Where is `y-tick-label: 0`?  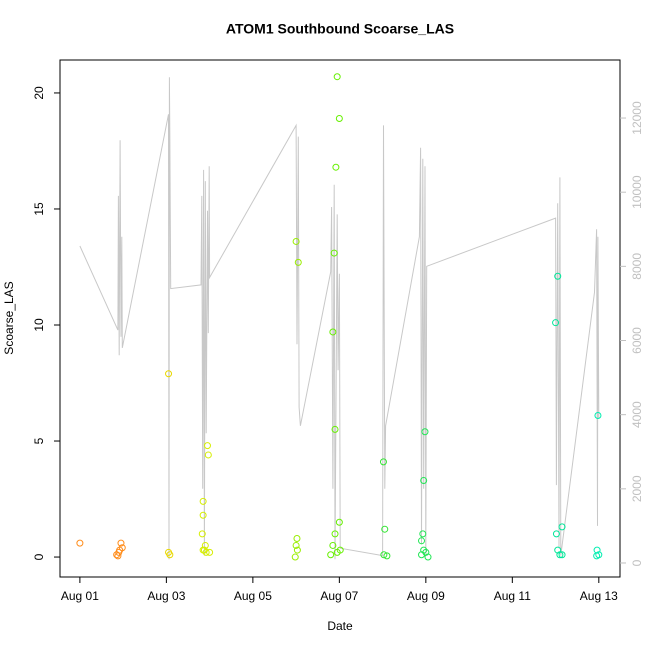
y-tick-label: 0 is located at coordinates (39, 556).